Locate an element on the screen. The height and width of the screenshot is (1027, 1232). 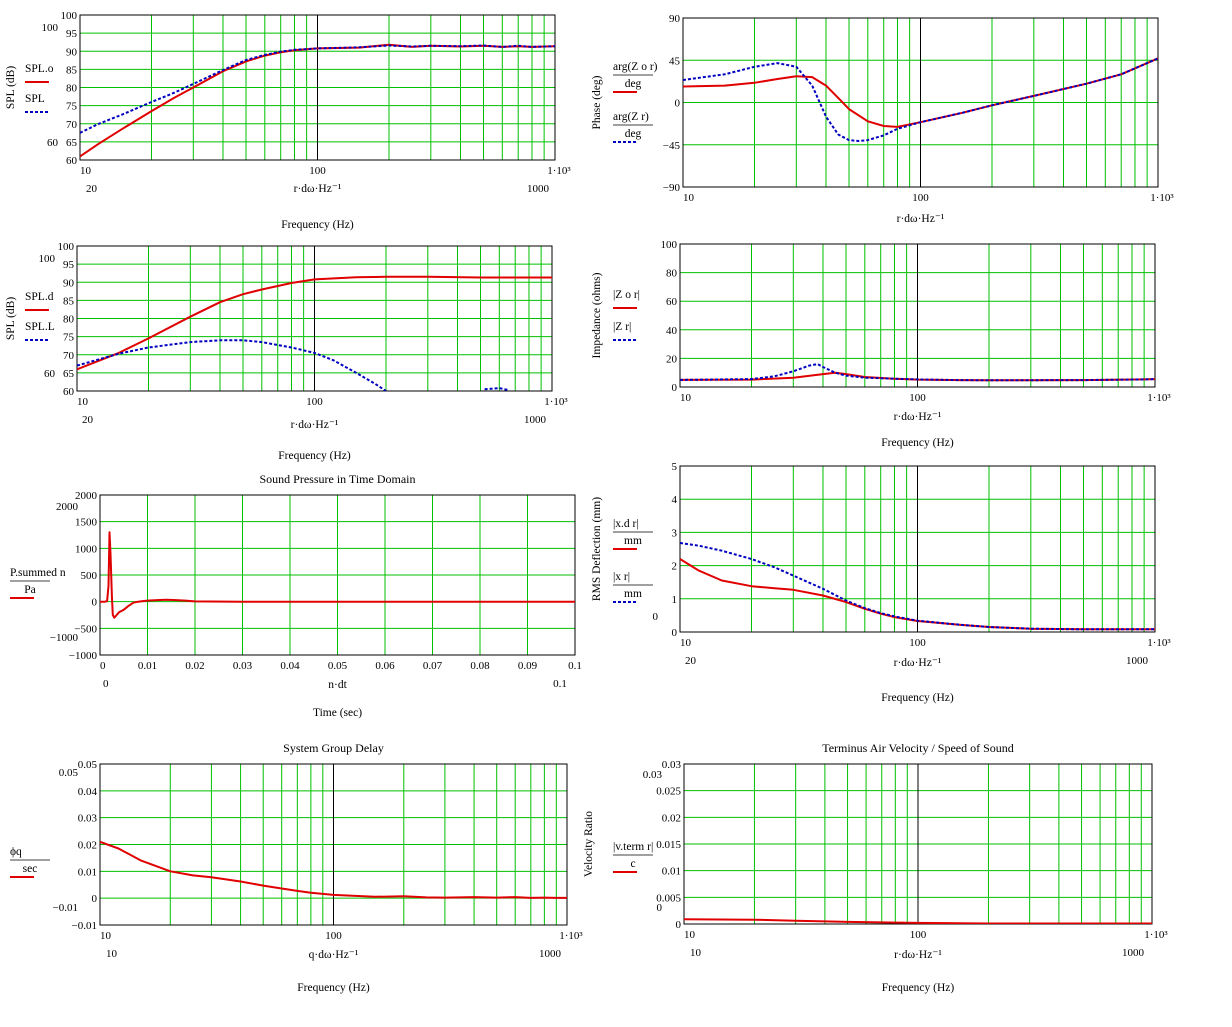
legend-entry: |x.d r| mm is located at coordinates (633, 534).